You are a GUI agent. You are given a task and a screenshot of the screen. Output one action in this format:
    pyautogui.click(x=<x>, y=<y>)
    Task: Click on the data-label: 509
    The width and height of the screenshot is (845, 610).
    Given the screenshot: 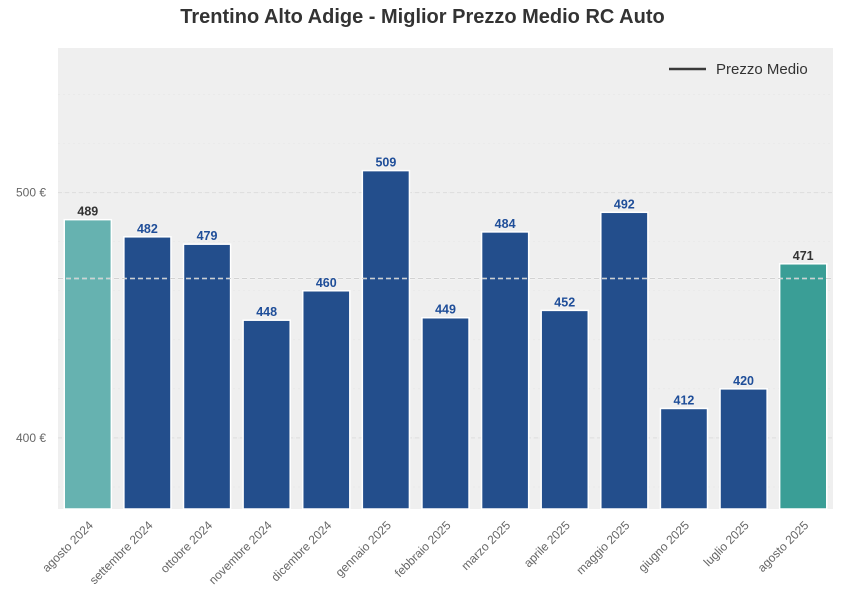 What is the action you would take?
    pyautogui.click(x=385, y=163)
    